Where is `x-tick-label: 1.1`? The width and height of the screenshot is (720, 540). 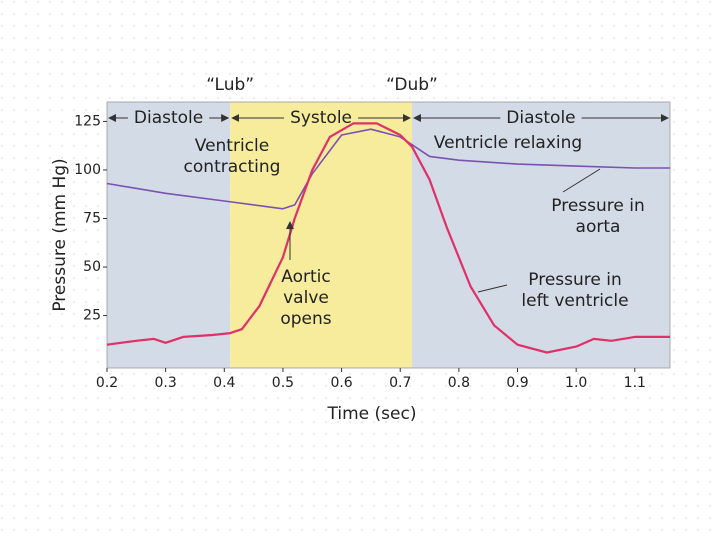
x-tick-label: 1.1 is located at coordinates (635, 383).